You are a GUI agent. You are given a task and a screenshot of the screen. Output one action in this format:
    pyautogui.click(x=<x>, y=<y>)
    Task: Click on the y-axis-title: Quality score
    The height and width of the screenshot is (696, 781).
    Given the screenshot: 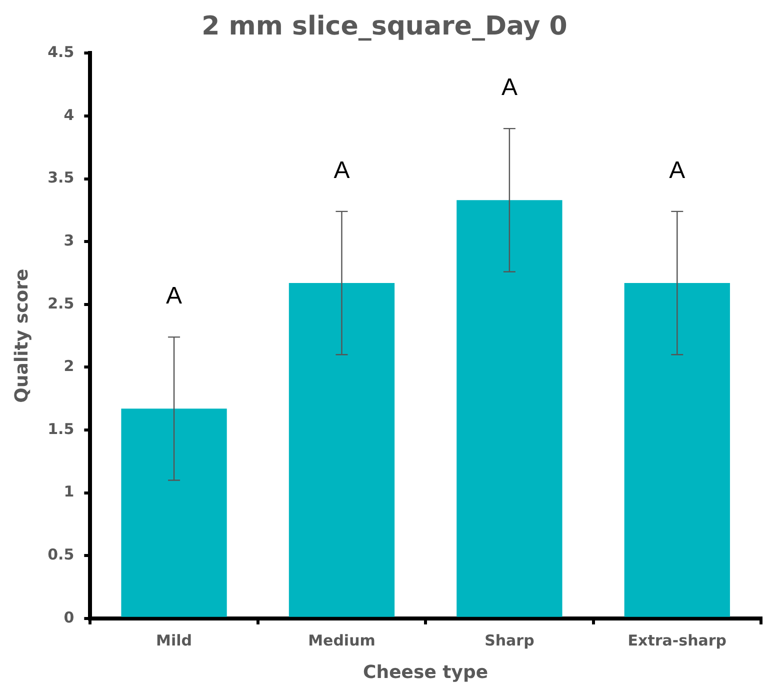 What is the action you would take?
    pyautogui.click(x=21, y=335)
    